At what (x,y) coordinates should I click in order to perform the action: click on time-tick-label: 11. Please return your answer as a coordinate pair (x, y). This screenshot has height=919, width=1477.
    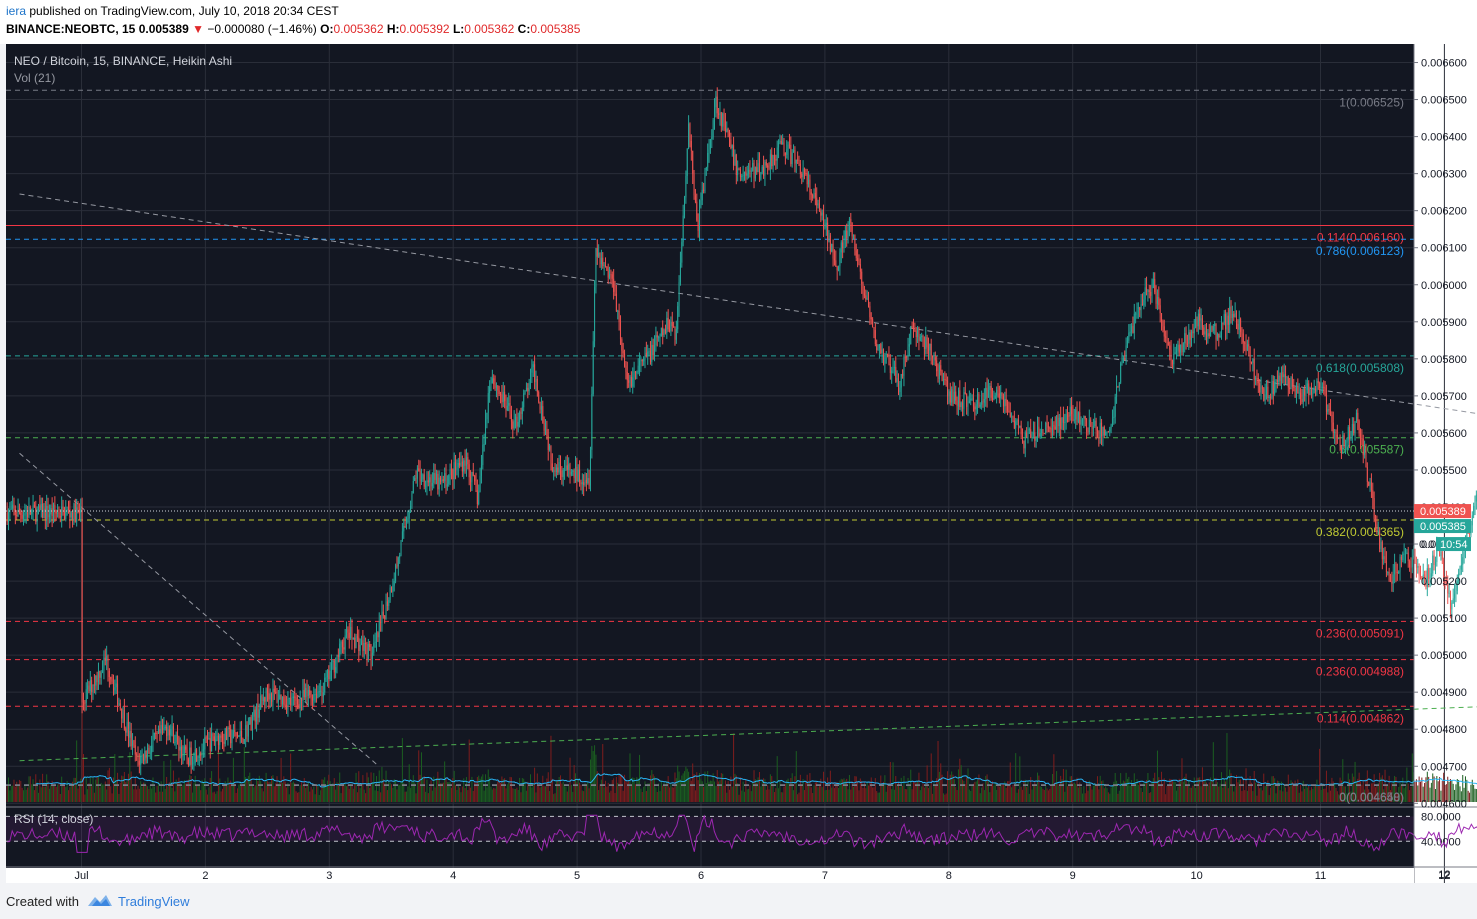
    Looking at the image, I should click on (1320, 876).